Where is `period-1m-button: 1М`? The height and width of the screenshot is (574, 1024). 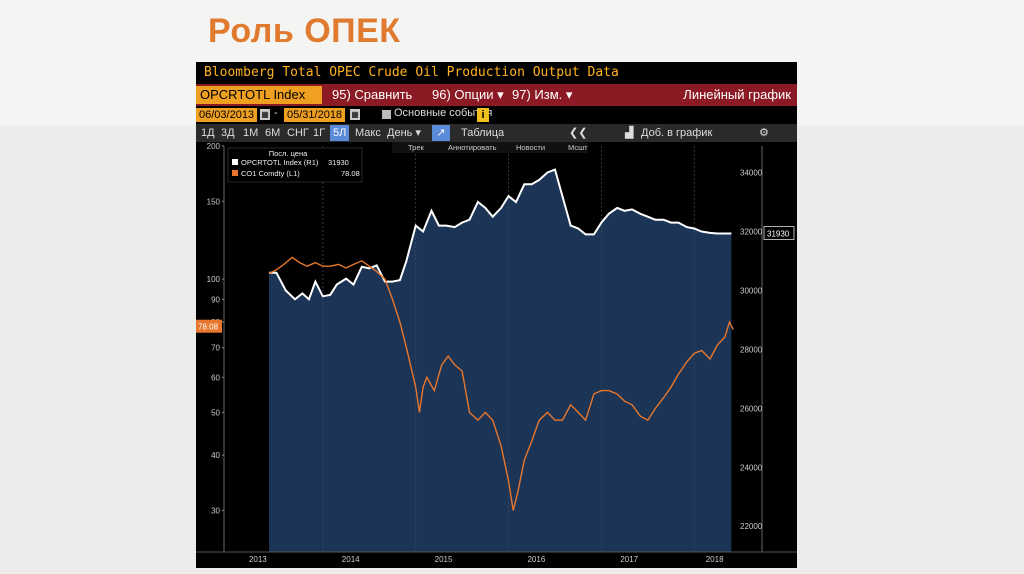 period-1m-button: 1М is located at coordinates (251, 133).